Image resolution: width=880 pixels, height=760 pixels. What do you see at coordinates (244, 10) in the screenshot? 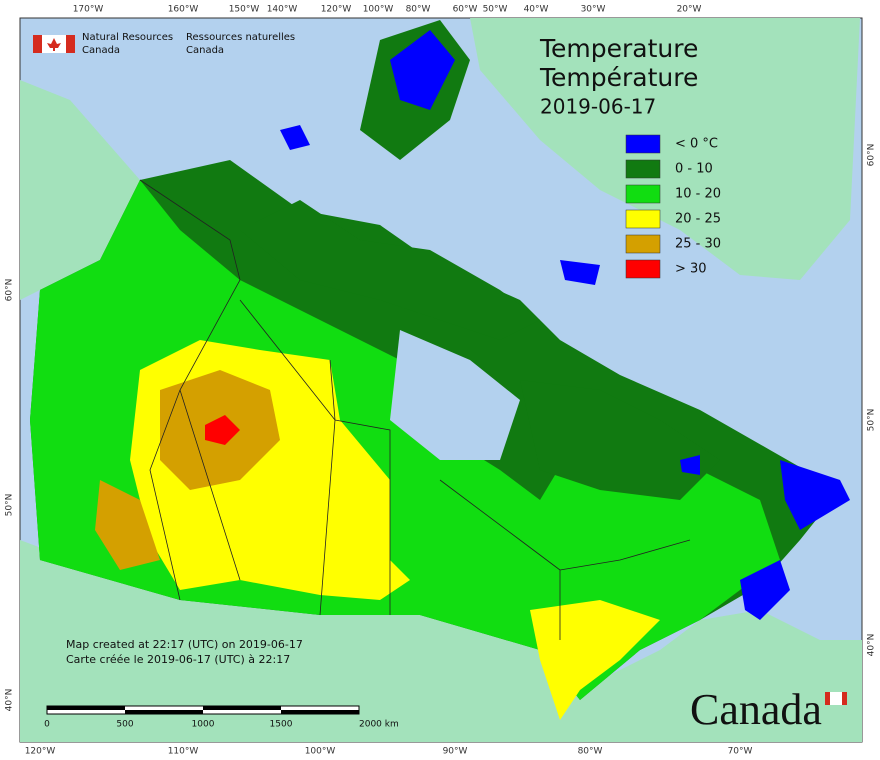
I see `longitude-label: 150°W` at bounding box center [244, 10].